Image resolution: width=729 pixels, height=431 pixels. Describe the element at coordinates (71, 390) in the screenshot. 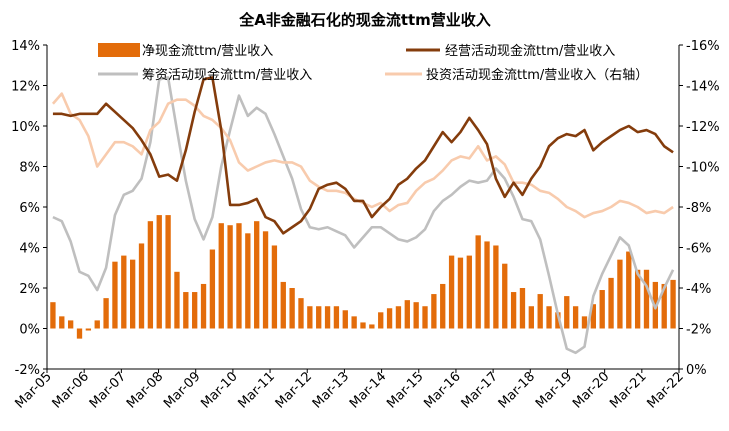

I see `x-tick-label: Mar-06` at that location.